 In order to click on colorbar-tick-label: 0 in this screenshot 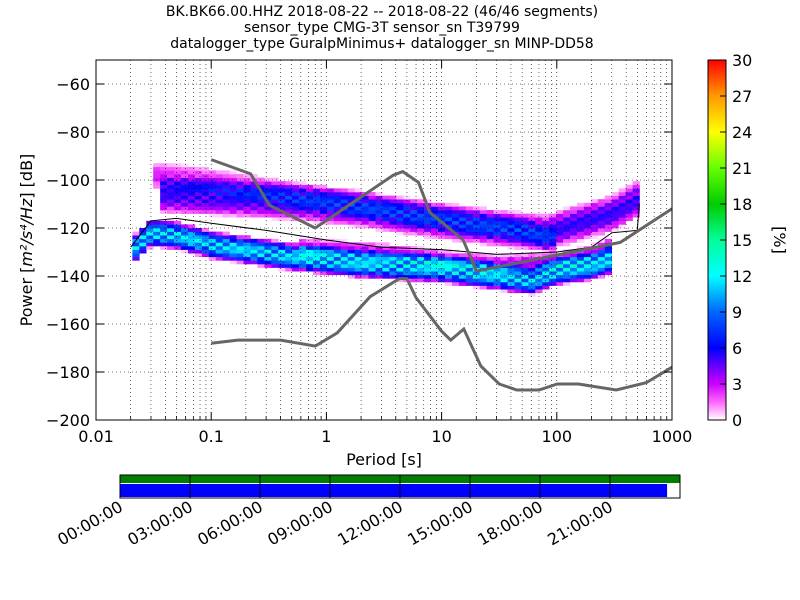, I will do `click(737, 420)`.